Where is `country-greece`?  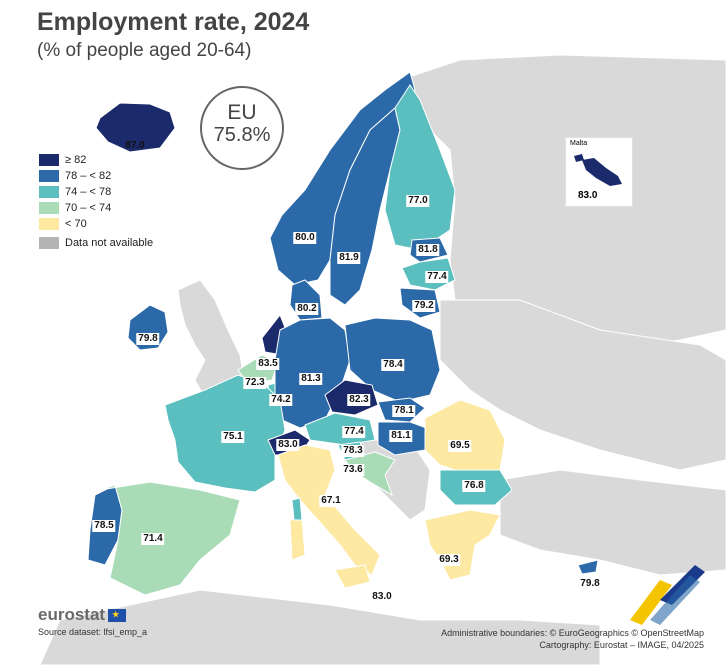 country-greece is located at coordinates (462, 545).